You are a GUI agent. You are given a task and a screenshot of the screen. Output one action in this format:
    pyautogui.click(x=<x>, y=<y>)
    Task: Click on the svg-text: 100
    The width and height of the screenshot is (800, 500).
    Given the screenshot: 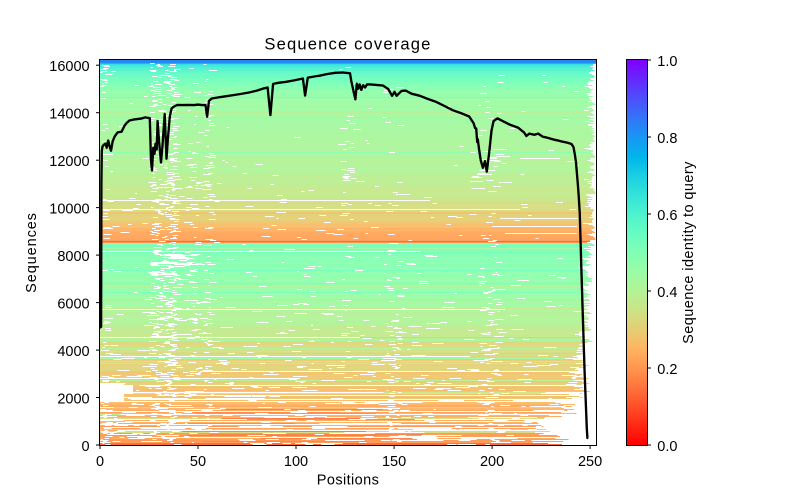 What is the action you would take?
    pyautogui.click(x=296, y=462)
    